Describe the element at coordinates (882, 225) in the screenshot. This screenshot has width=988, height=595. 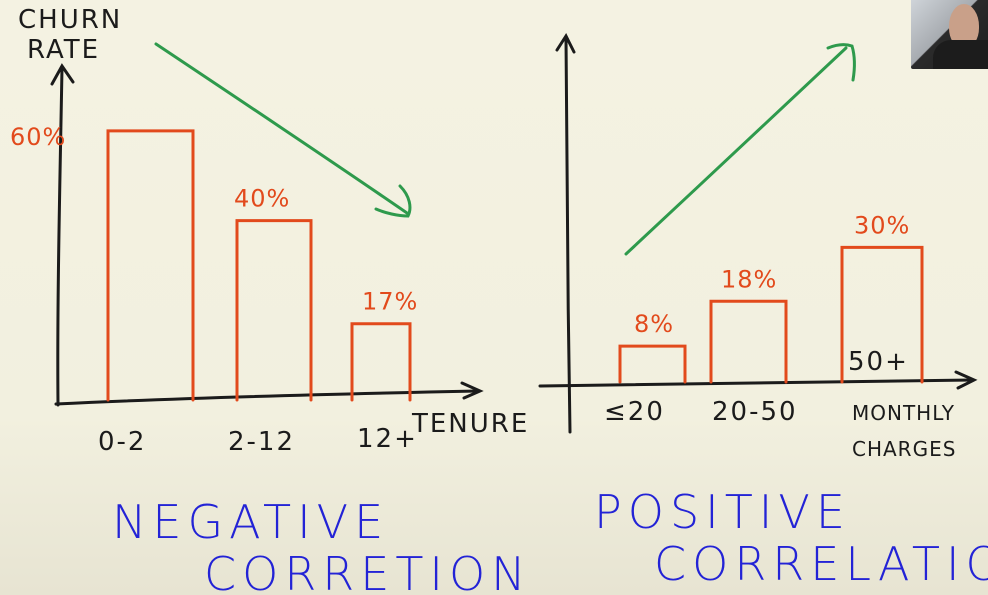
I see `right-data-label-2: 30%` at that location.